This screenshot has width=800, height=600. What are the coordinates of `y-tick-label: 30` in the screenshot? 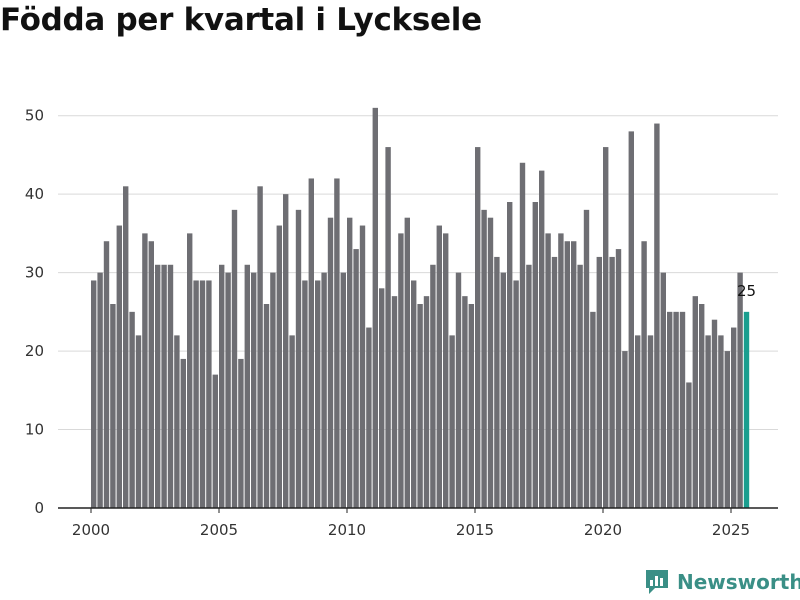 It's located at (34, 273).